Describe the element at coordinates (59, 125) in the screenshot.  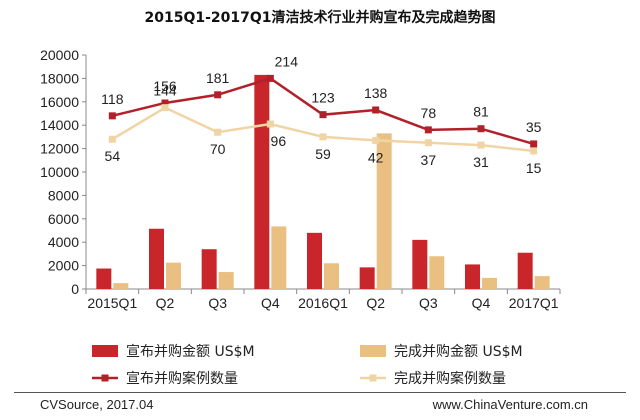
I see `y-tick-label: 14000` at that location.